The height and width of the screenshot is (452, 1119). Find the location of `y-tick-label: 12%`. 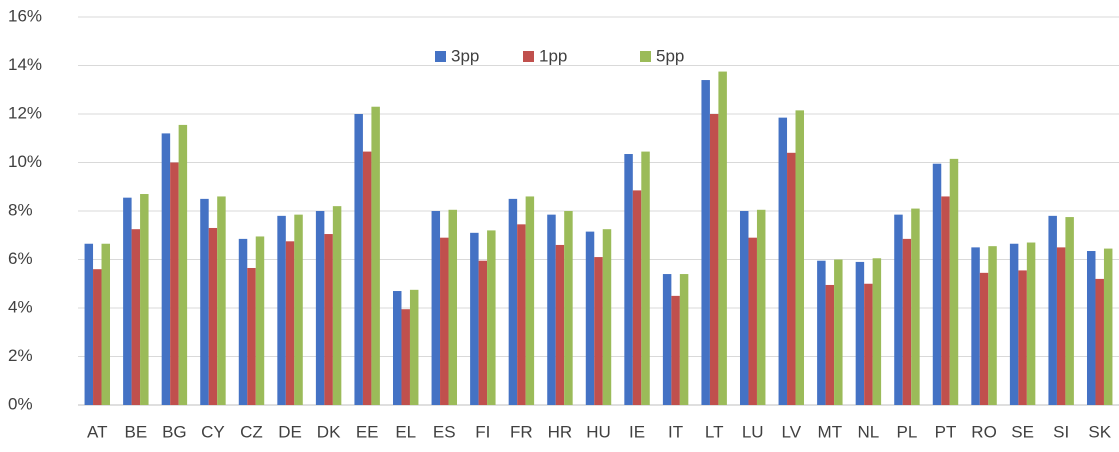

y-tick-label: 12% is located at coordinates (25, 112).